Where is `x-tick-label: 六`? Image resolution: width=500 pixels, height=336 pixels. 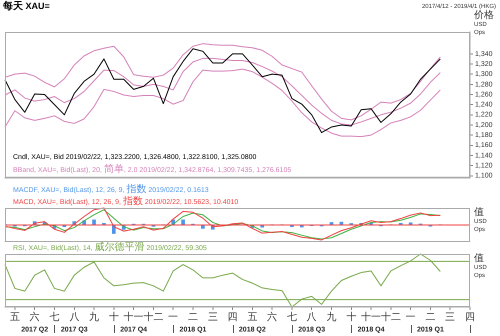
x-tick-label: 六 is located at coordinates (272, 316).